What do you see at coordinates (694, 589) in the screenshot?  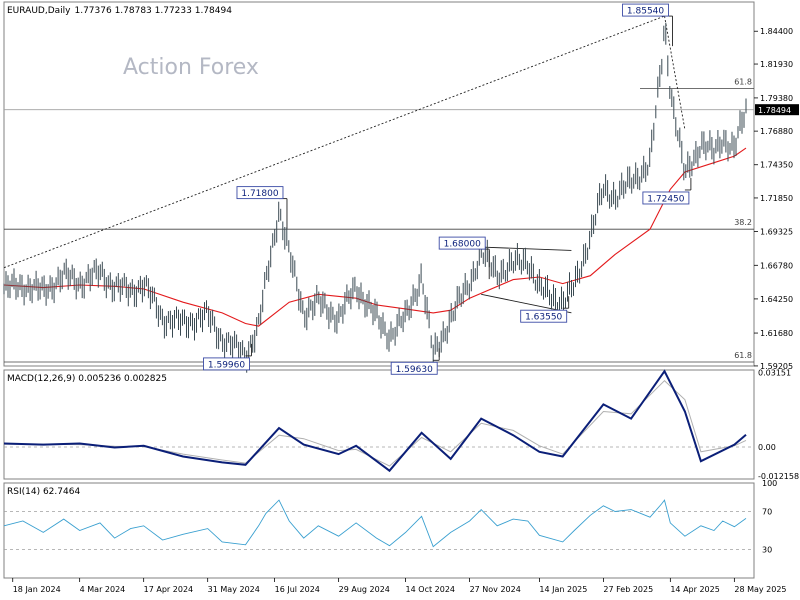 I see `x-tick-label: 14 Apr 2025` at bounding box center [694, 589].